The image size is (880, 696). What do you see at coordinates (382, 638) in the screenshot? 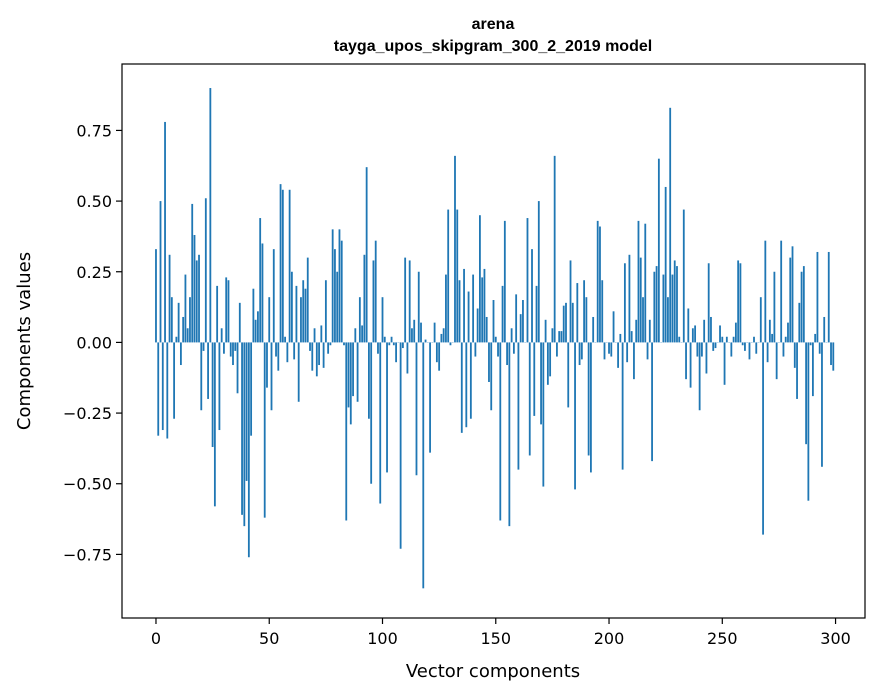
I see `x-tick-label: 100` at bounding box center [382, 638].